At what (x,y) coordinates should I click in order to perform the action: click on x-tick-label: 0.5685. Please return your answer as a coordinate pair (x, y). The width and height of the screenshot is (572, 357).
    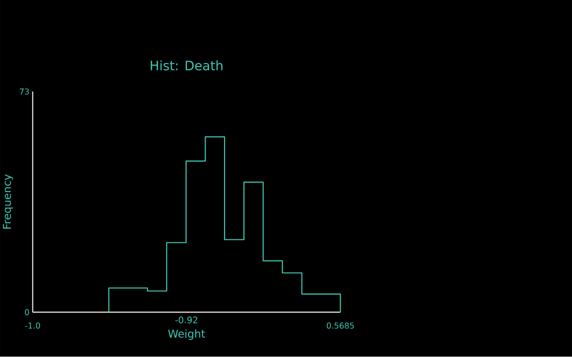
    Looking at the image, I should click on (340, 325).